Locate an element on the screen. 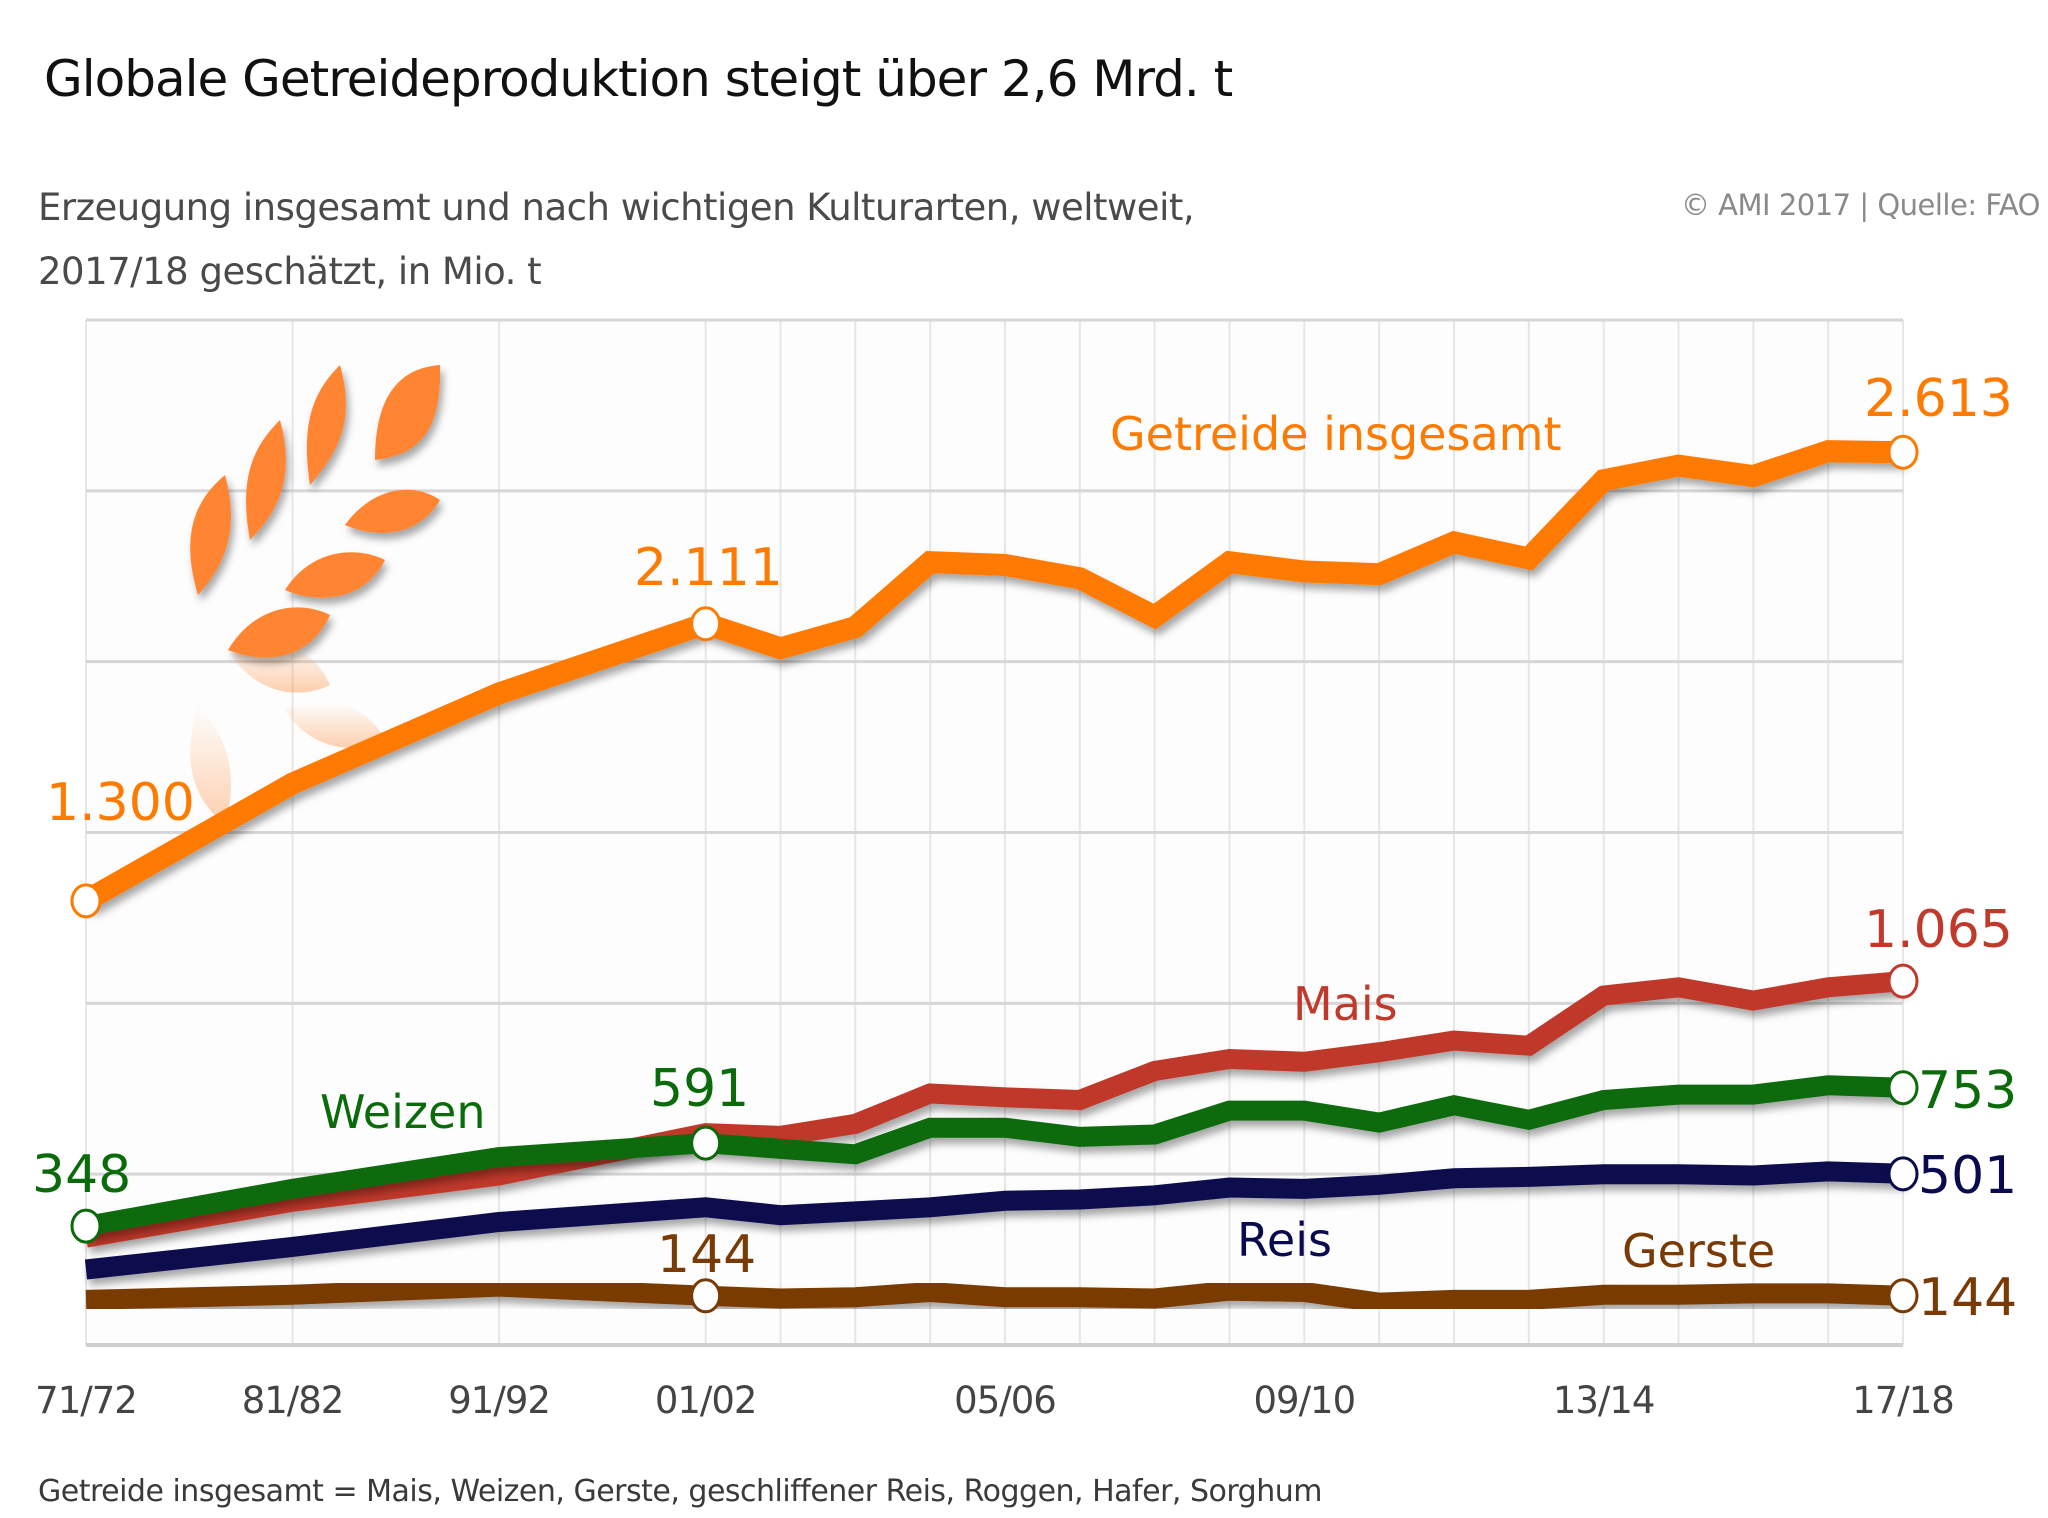 This screenshot has height=1518, width=2048. value-label-reis-1718: 501 is located at coordinates (1967, 1176).